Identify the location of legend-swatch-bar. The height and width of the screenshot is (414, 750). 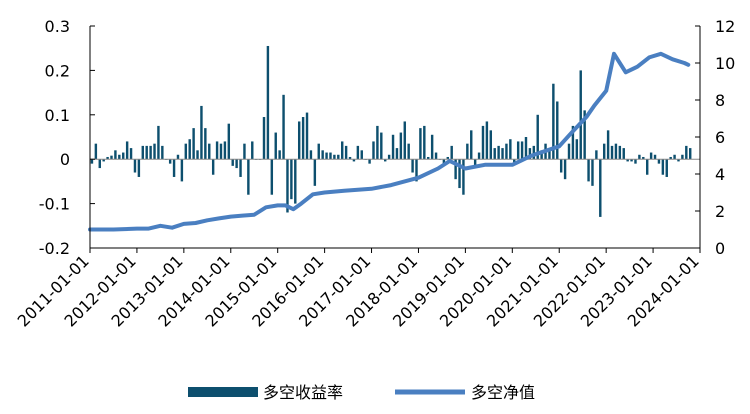
(223, 392).